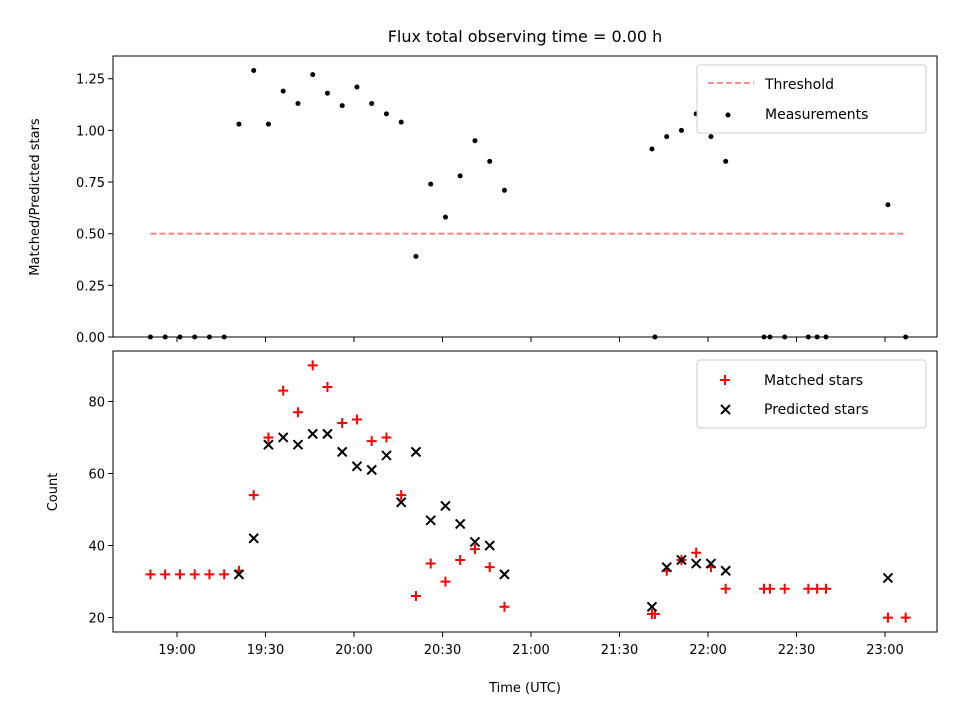 This screenshot has height=720, width=960. Describe the element at coordinates (816, 410) in the screenshot. I see `legend-predicted-label: Predicted stars` at that location.